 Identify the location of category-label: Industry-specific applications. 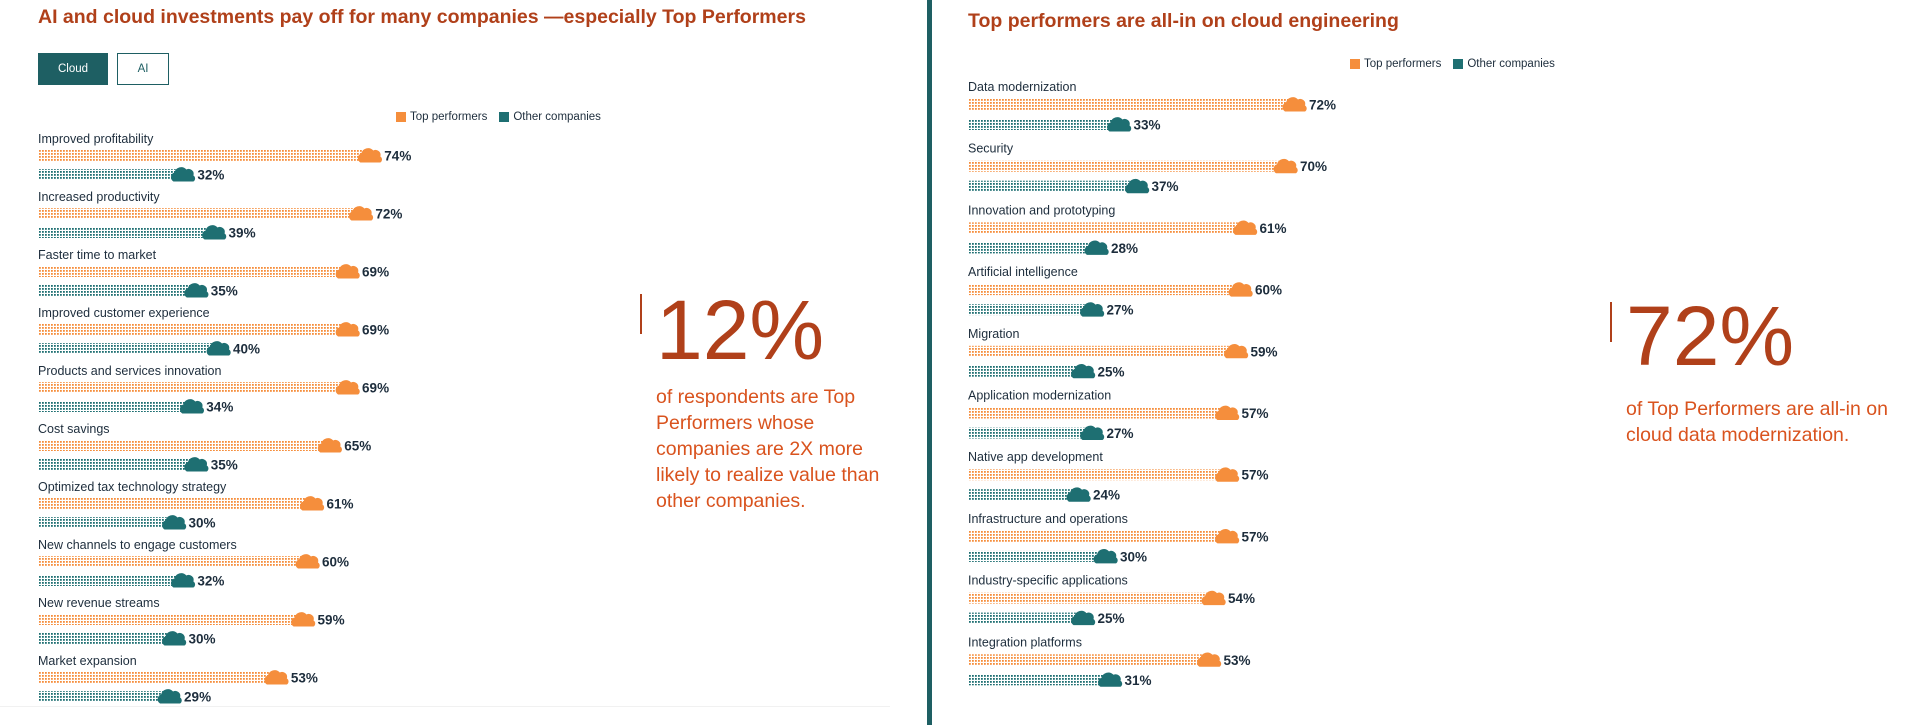
(1048, 581).